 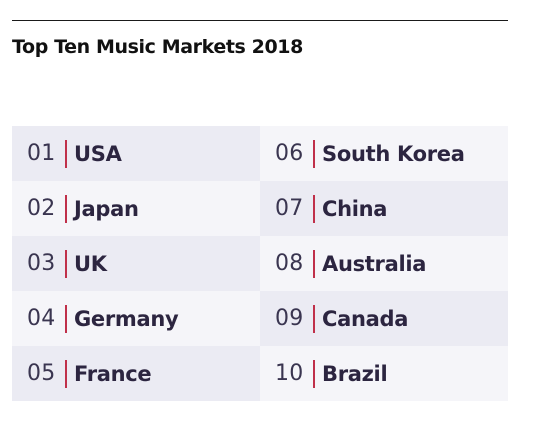 What do you see at coordinates (157, 47) in the screenshot?
I see `page-title: Top Ten Music Markets 2018` at bounding box center [157, 47].